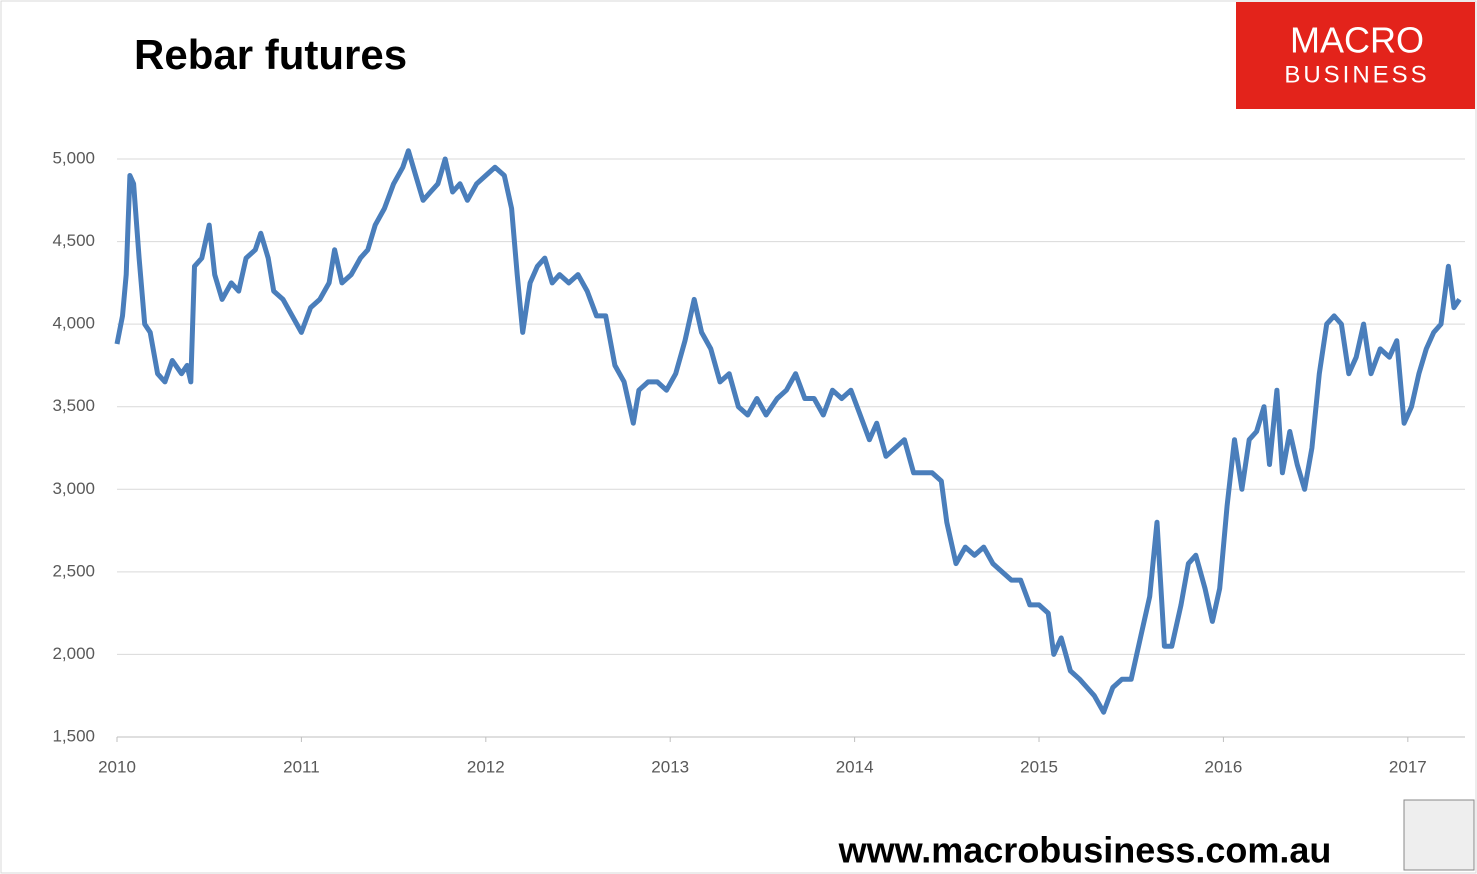 The width and height of the screenshot is (1477, 874). I want to click on x-tick-label: 2011, so click(301, 766).